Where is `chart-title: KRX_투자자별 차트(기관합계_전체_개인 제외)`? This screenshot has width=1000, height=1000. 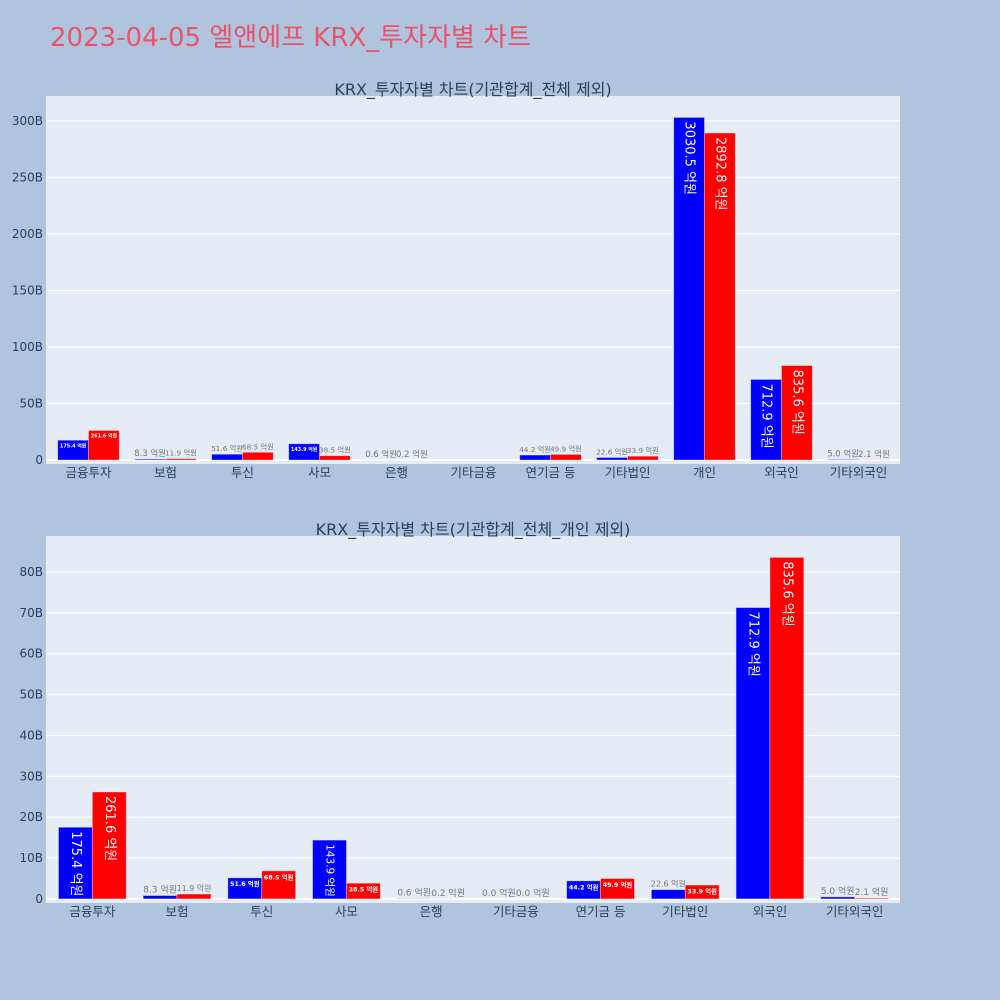 chart-title: KRX_투자자별 차트(기관합계_전체_개인 제외) is located at coordinates (473, 530).